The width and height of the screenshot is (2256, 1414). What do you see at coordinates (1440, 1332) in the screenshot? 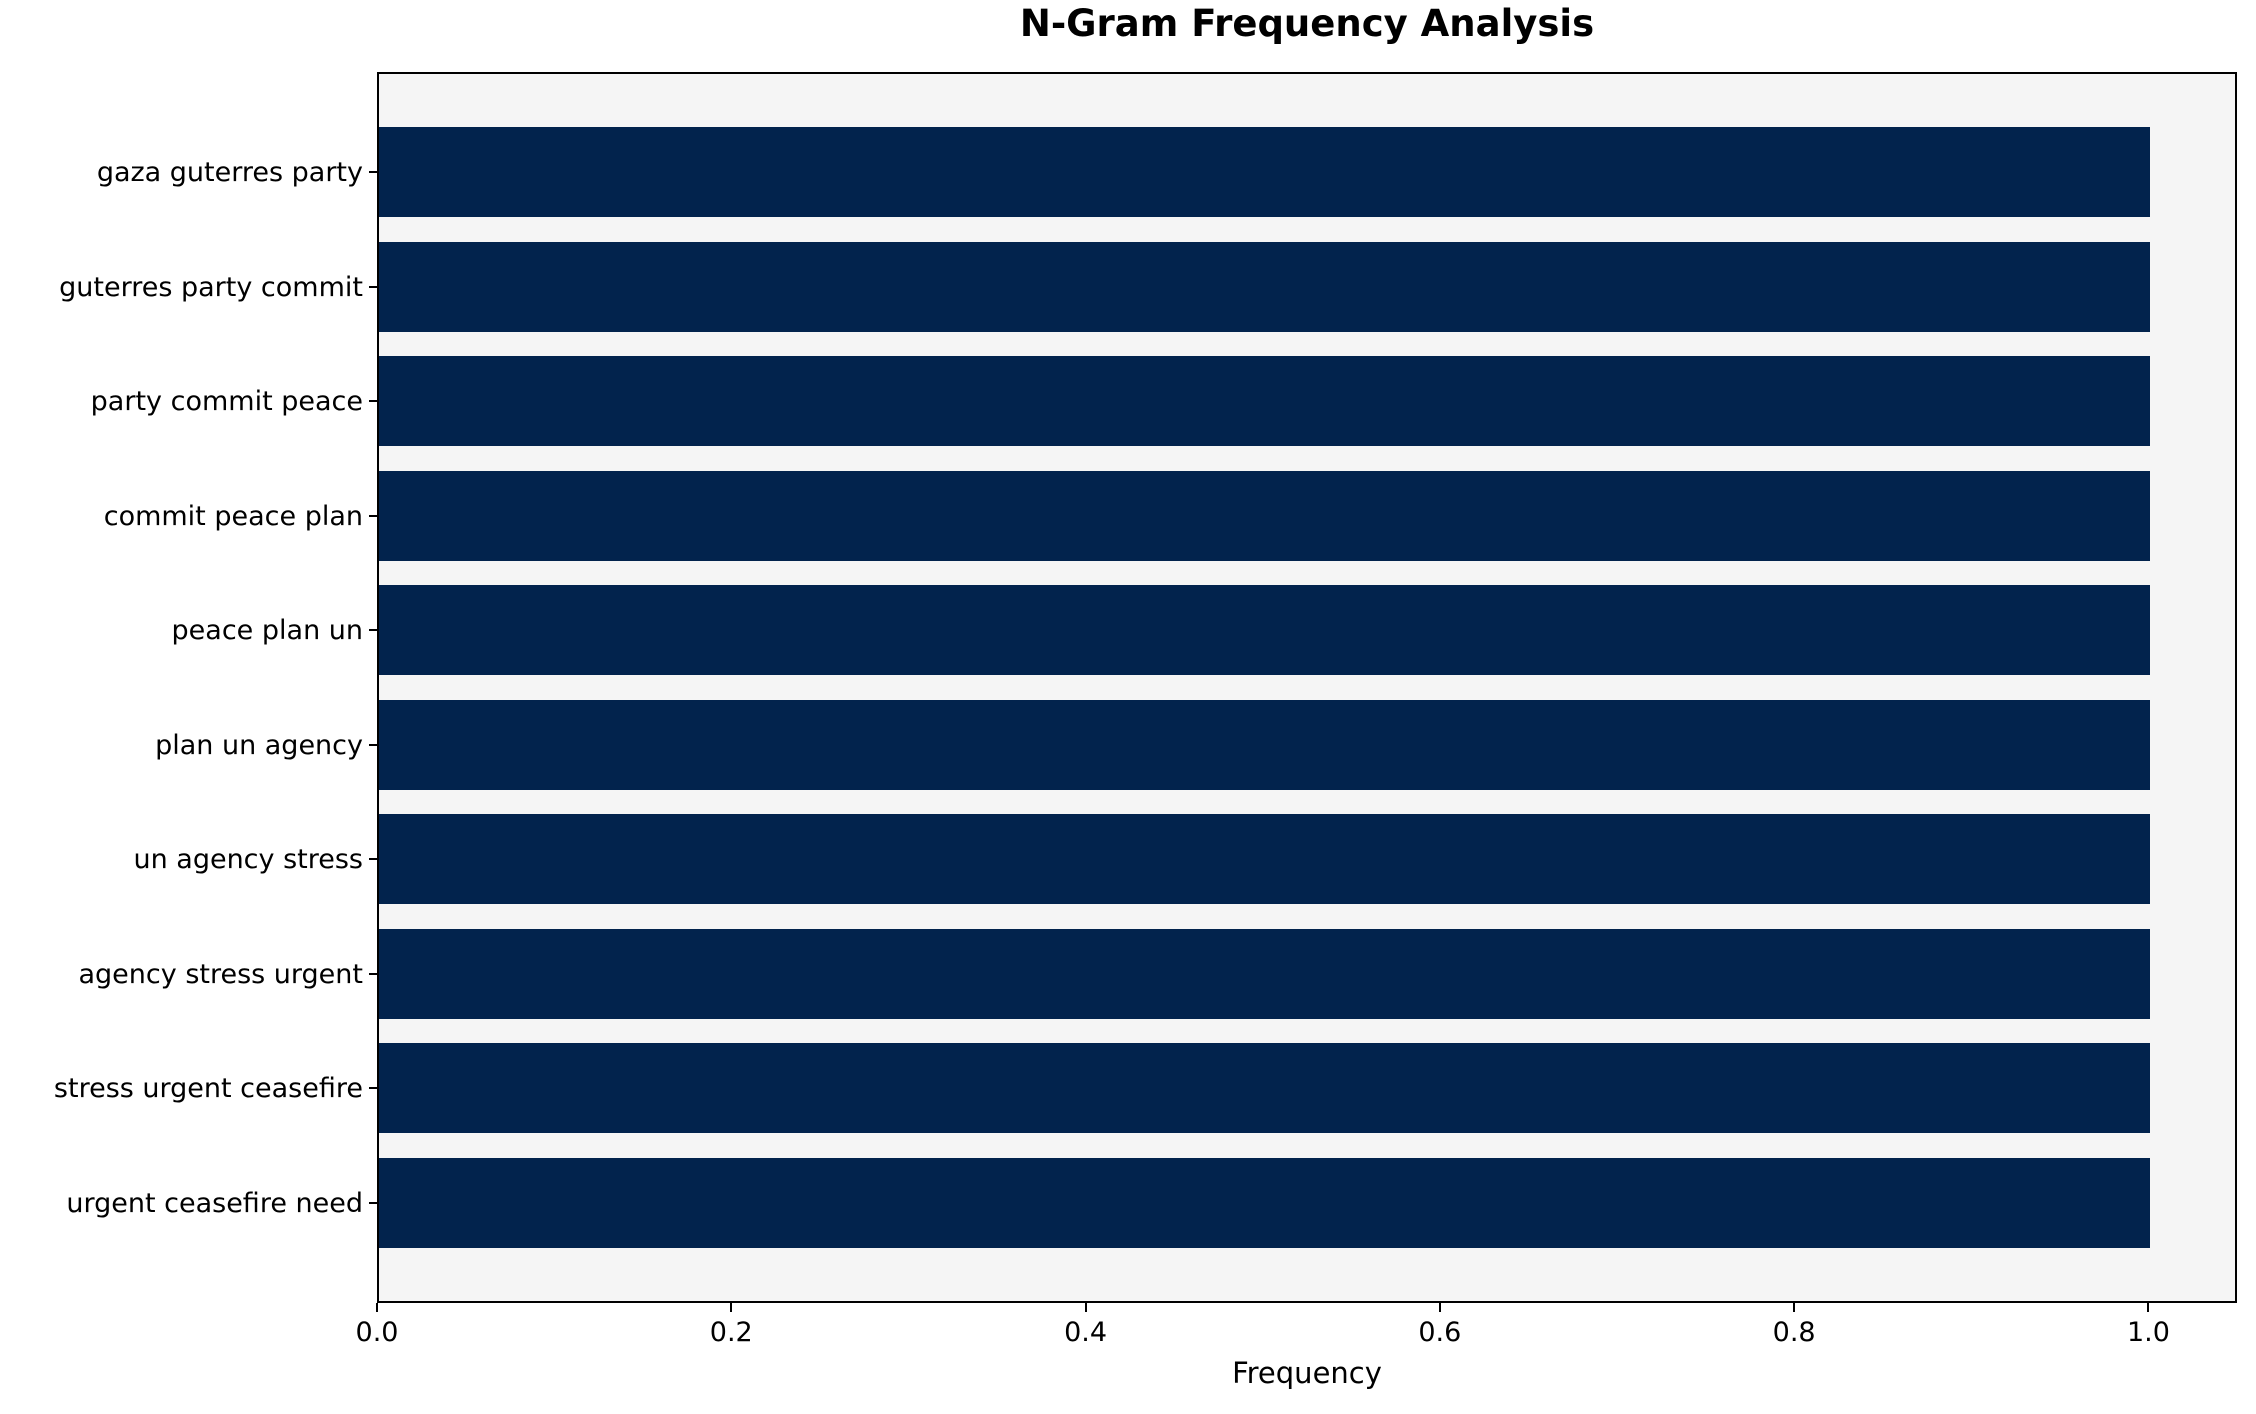
I see `x-tick-label: 0.6` at bounding box center [1440, 1332].